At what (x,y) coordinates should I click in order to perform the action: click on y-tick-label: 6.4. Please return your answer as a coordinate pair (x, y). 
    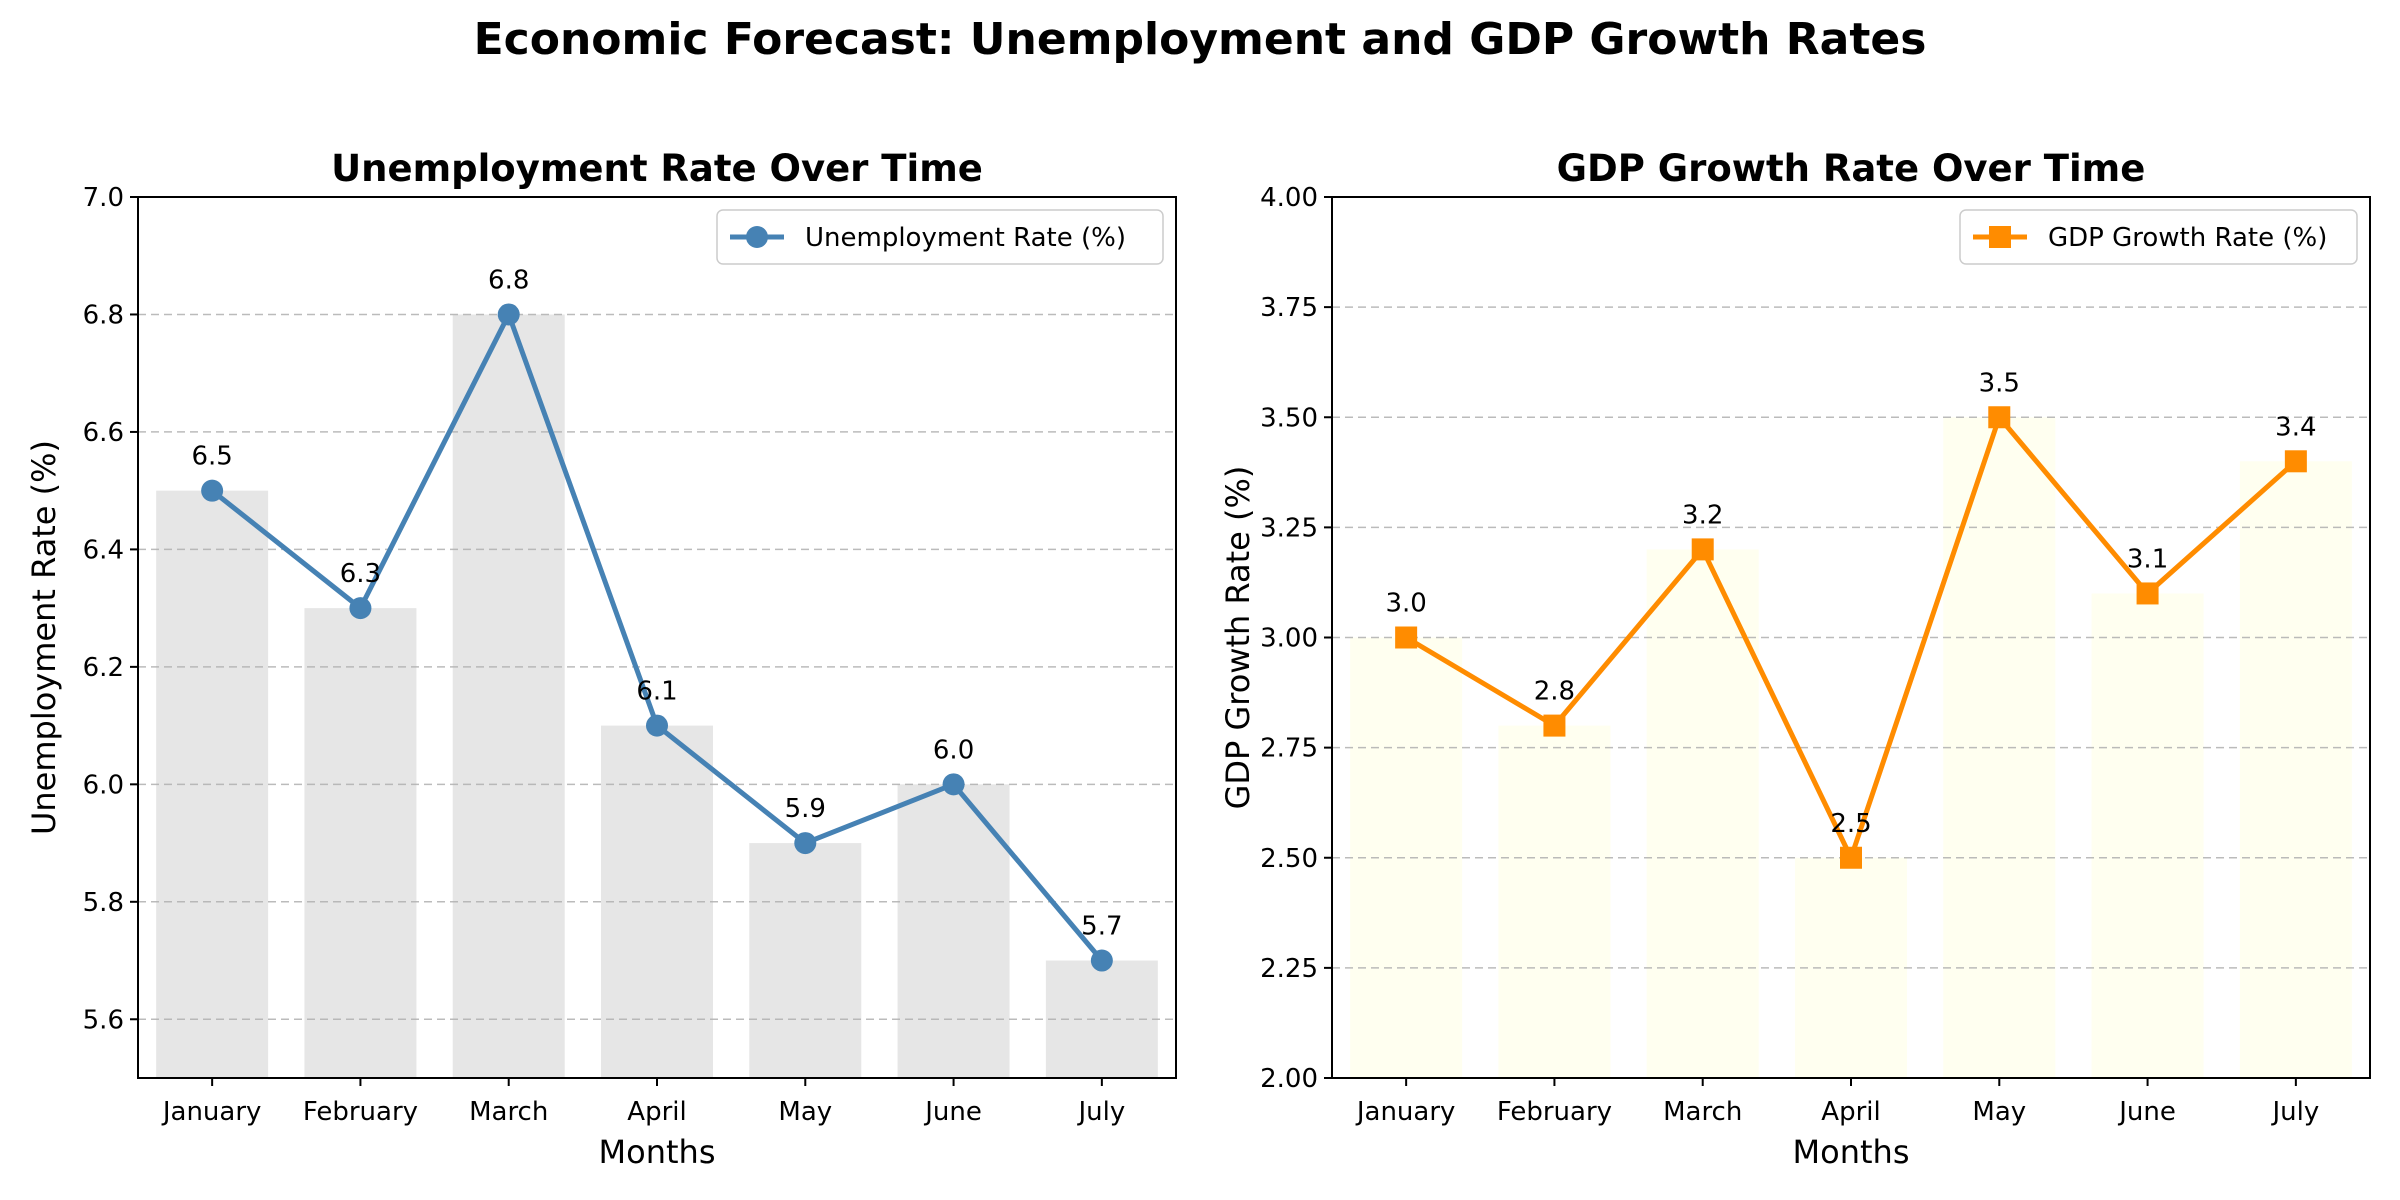
    Looking at the image, I should click on (103, 550).